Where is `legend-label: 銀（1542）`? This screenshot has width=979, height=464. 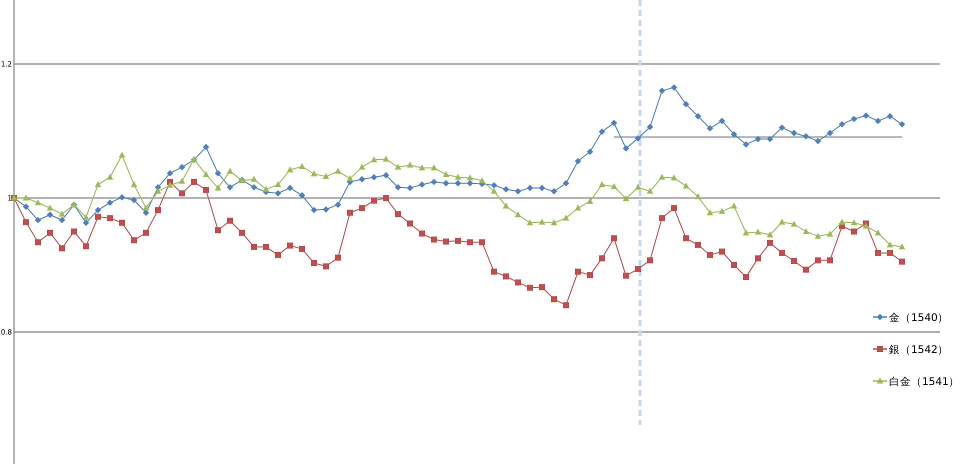
legend-label: 銀（1542） is located at coordinates (919, 350).